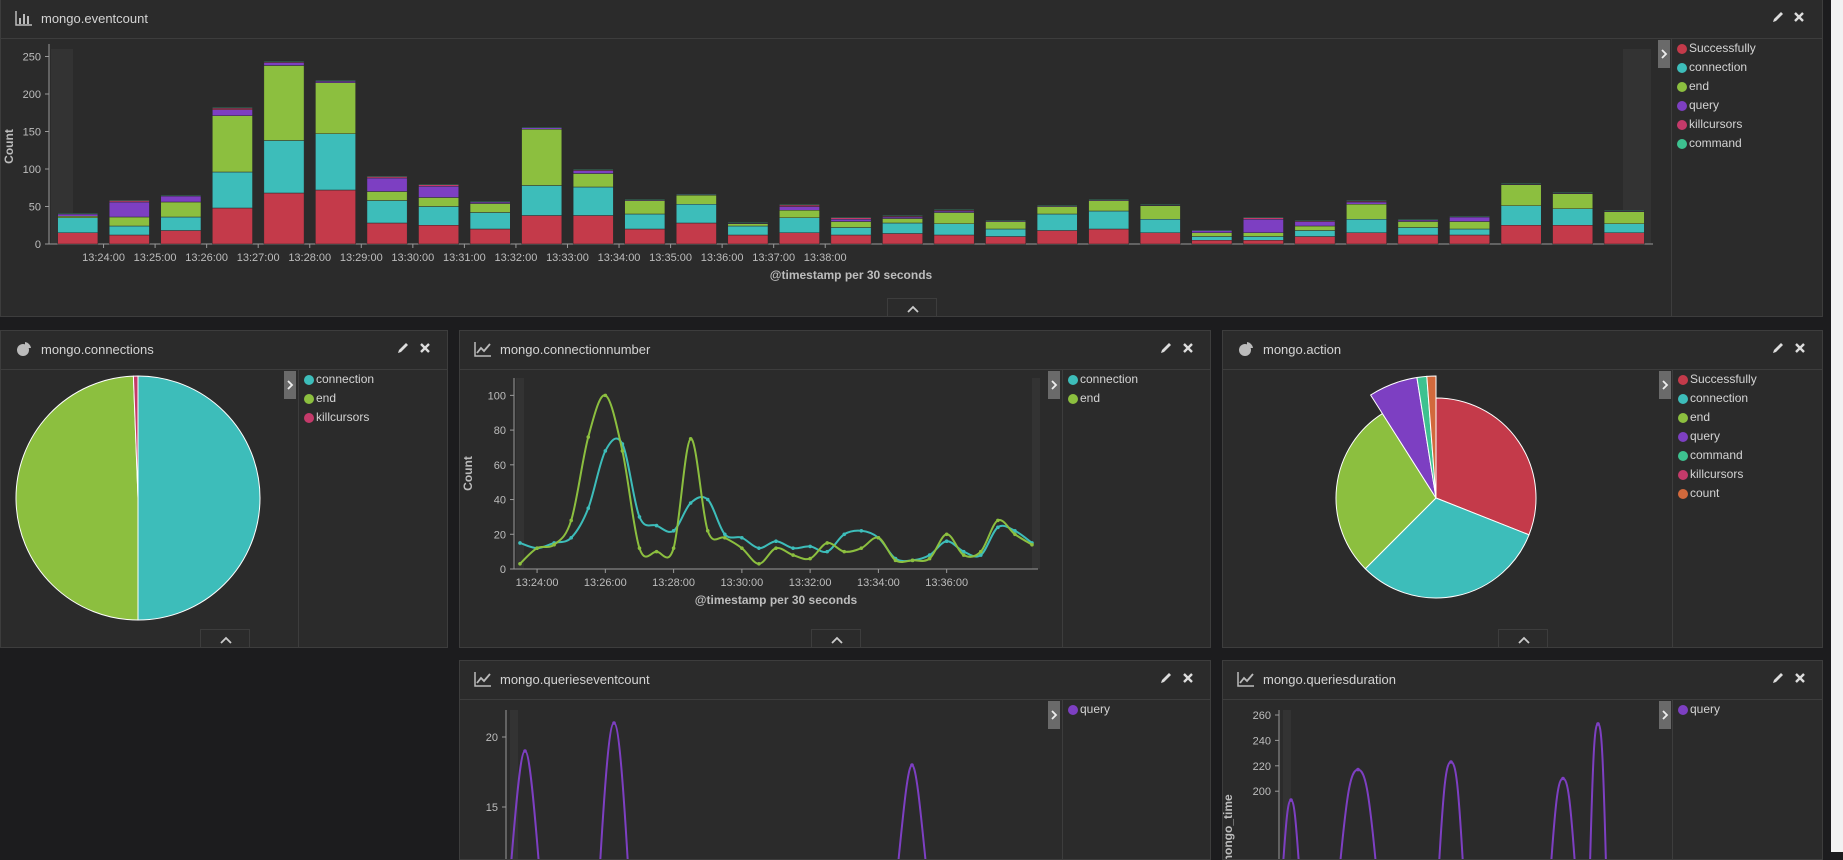 The height and width of the screenshot is (860, 1843). I want to click on legend-label: connection, so click(345, 379).